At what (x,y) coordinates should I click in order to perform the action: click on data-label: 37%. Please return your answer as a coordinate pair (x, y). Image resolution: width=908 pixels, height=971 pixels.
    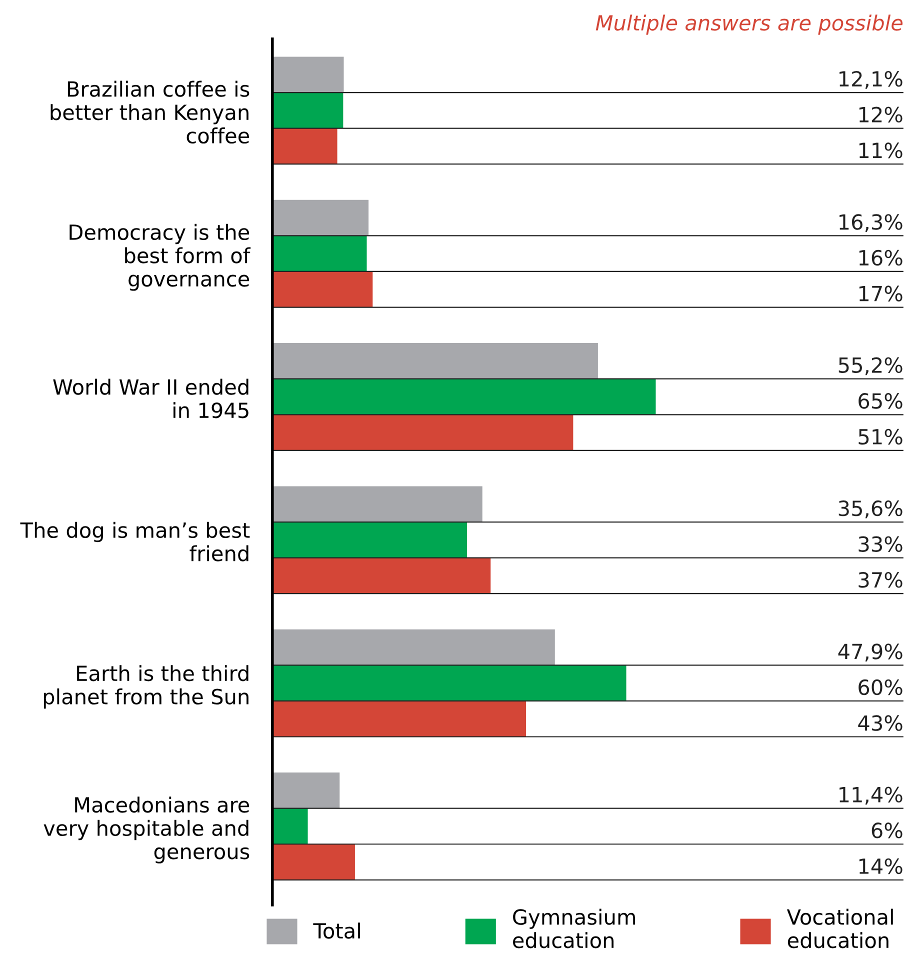
    Looking at the image, I should click on (880, 580).